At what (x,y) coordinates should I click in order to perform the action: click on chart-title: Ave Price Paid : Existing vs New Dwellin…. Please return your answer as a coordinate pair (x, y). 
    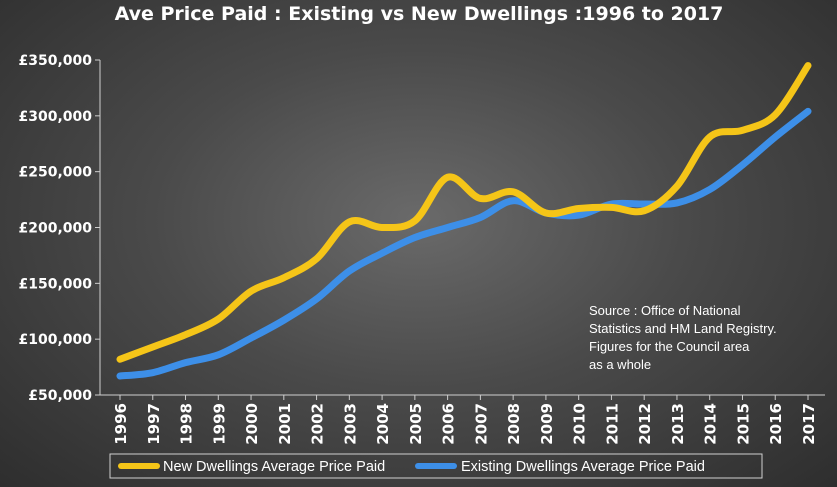
    Looking at the image, I should click on (419, 14).